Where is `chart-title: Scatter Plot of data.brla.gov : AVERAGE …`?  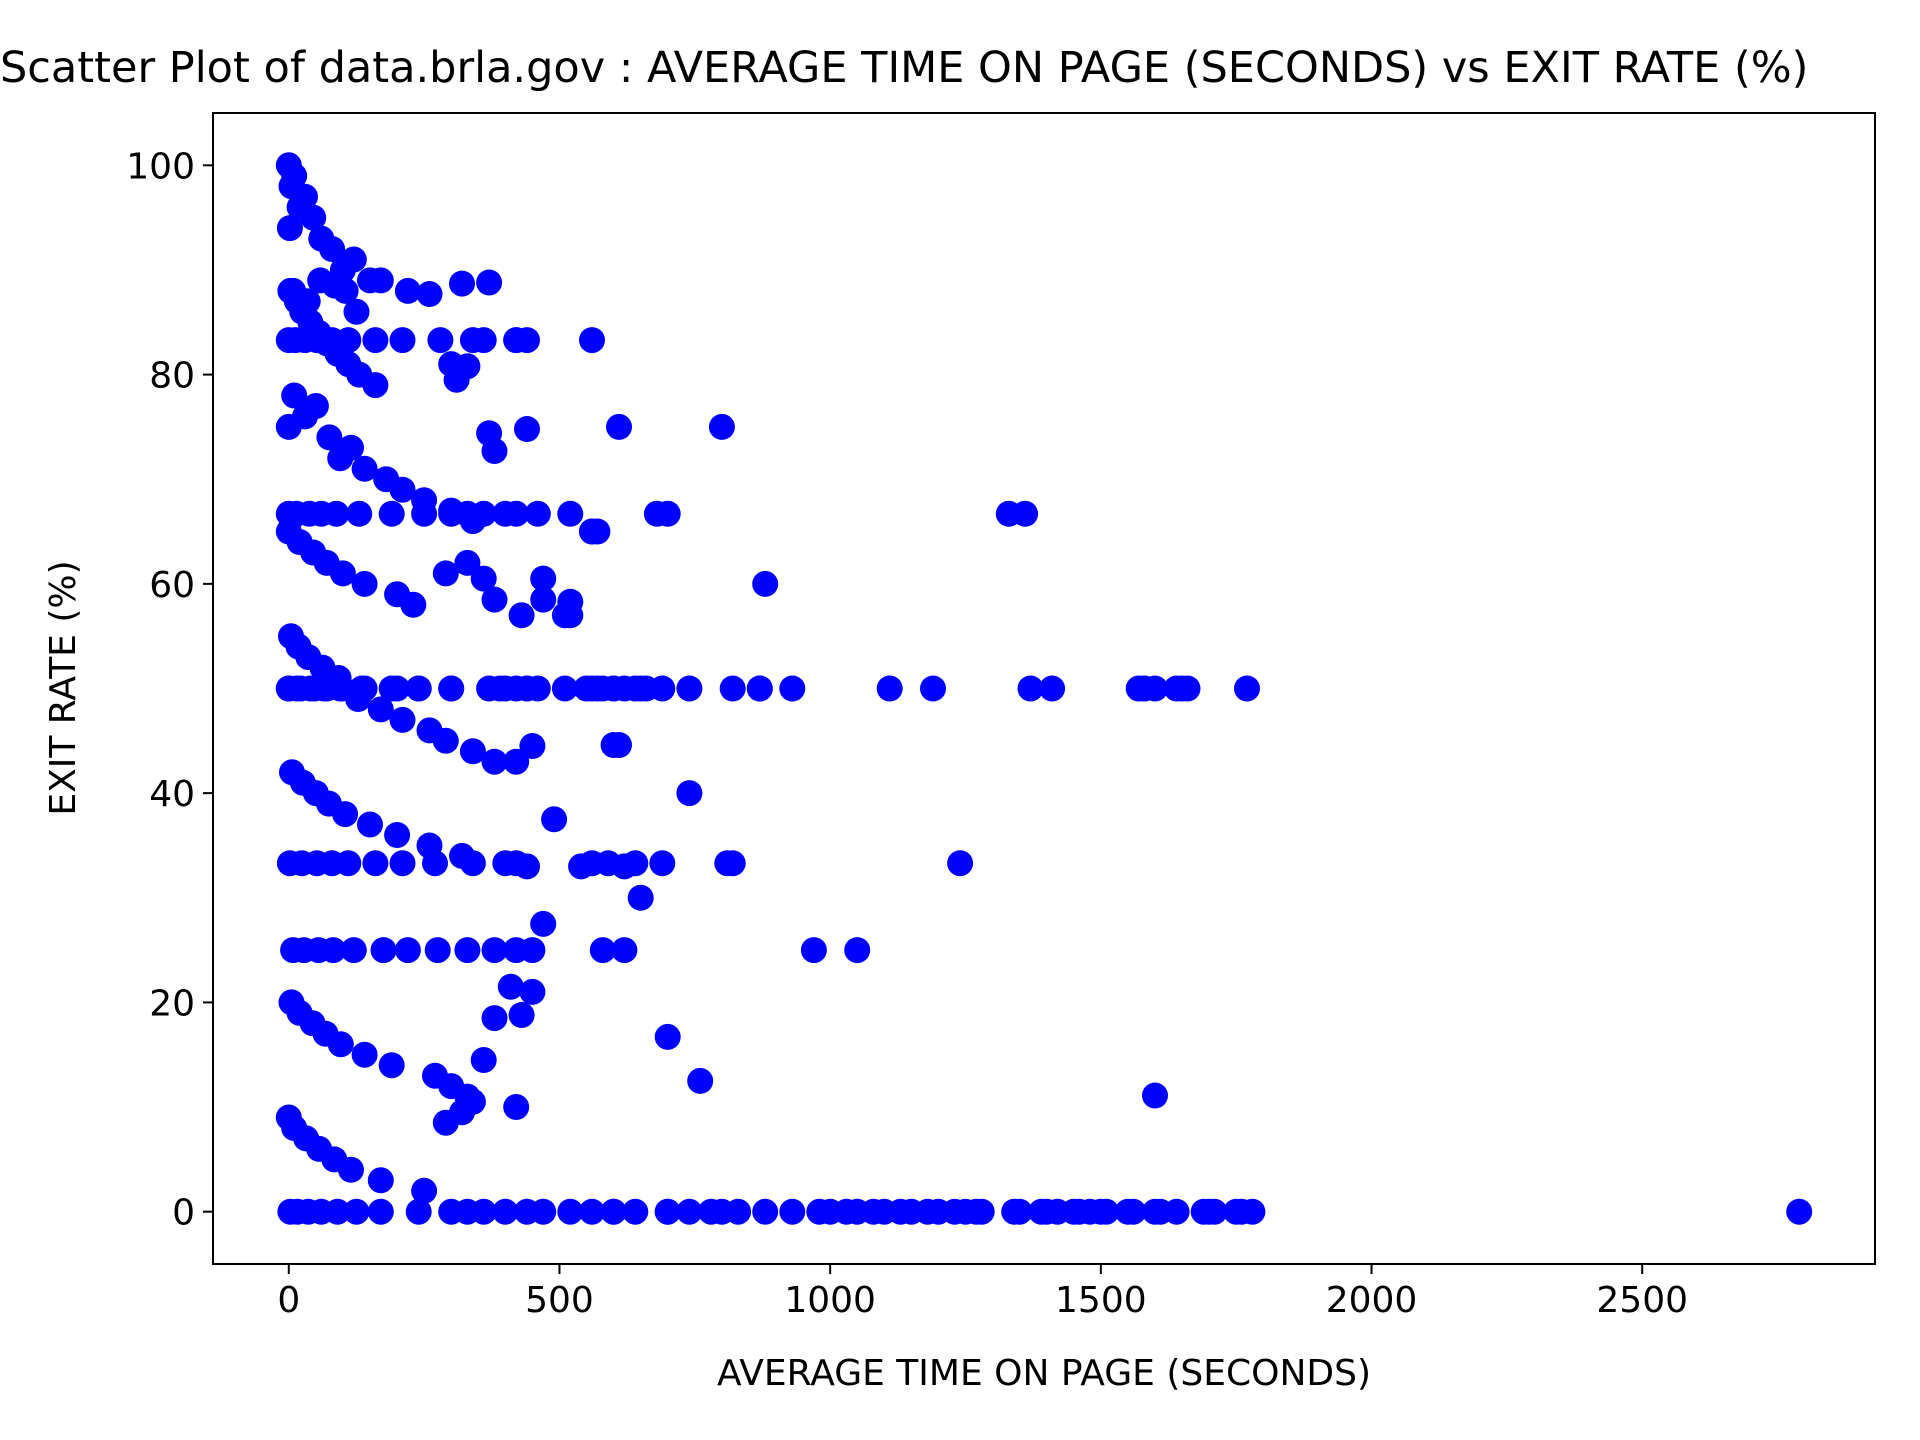 chart-title: Scatter Plot of data.brla.gov : AVERAGE … is located at coordinates (904, 68).